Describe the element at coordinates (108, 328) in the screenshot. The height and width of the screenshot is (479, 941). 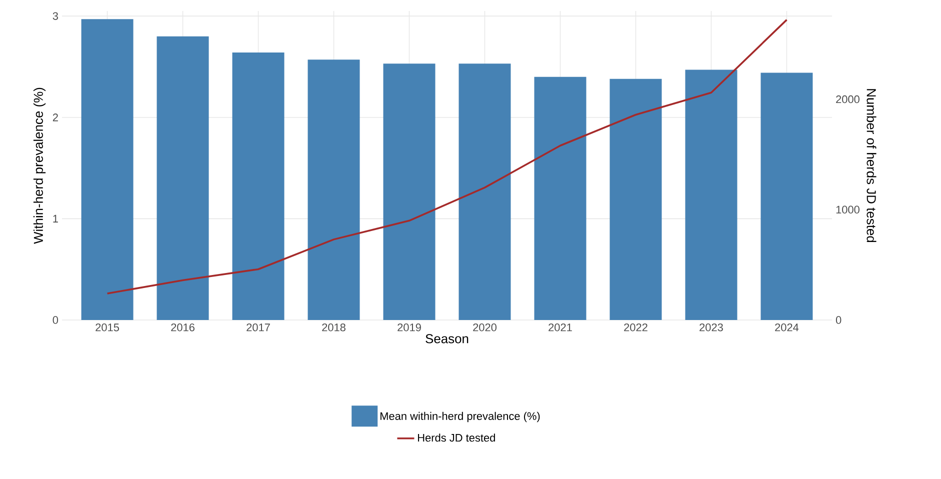
I see `x-tick-label: 2015` at that location.